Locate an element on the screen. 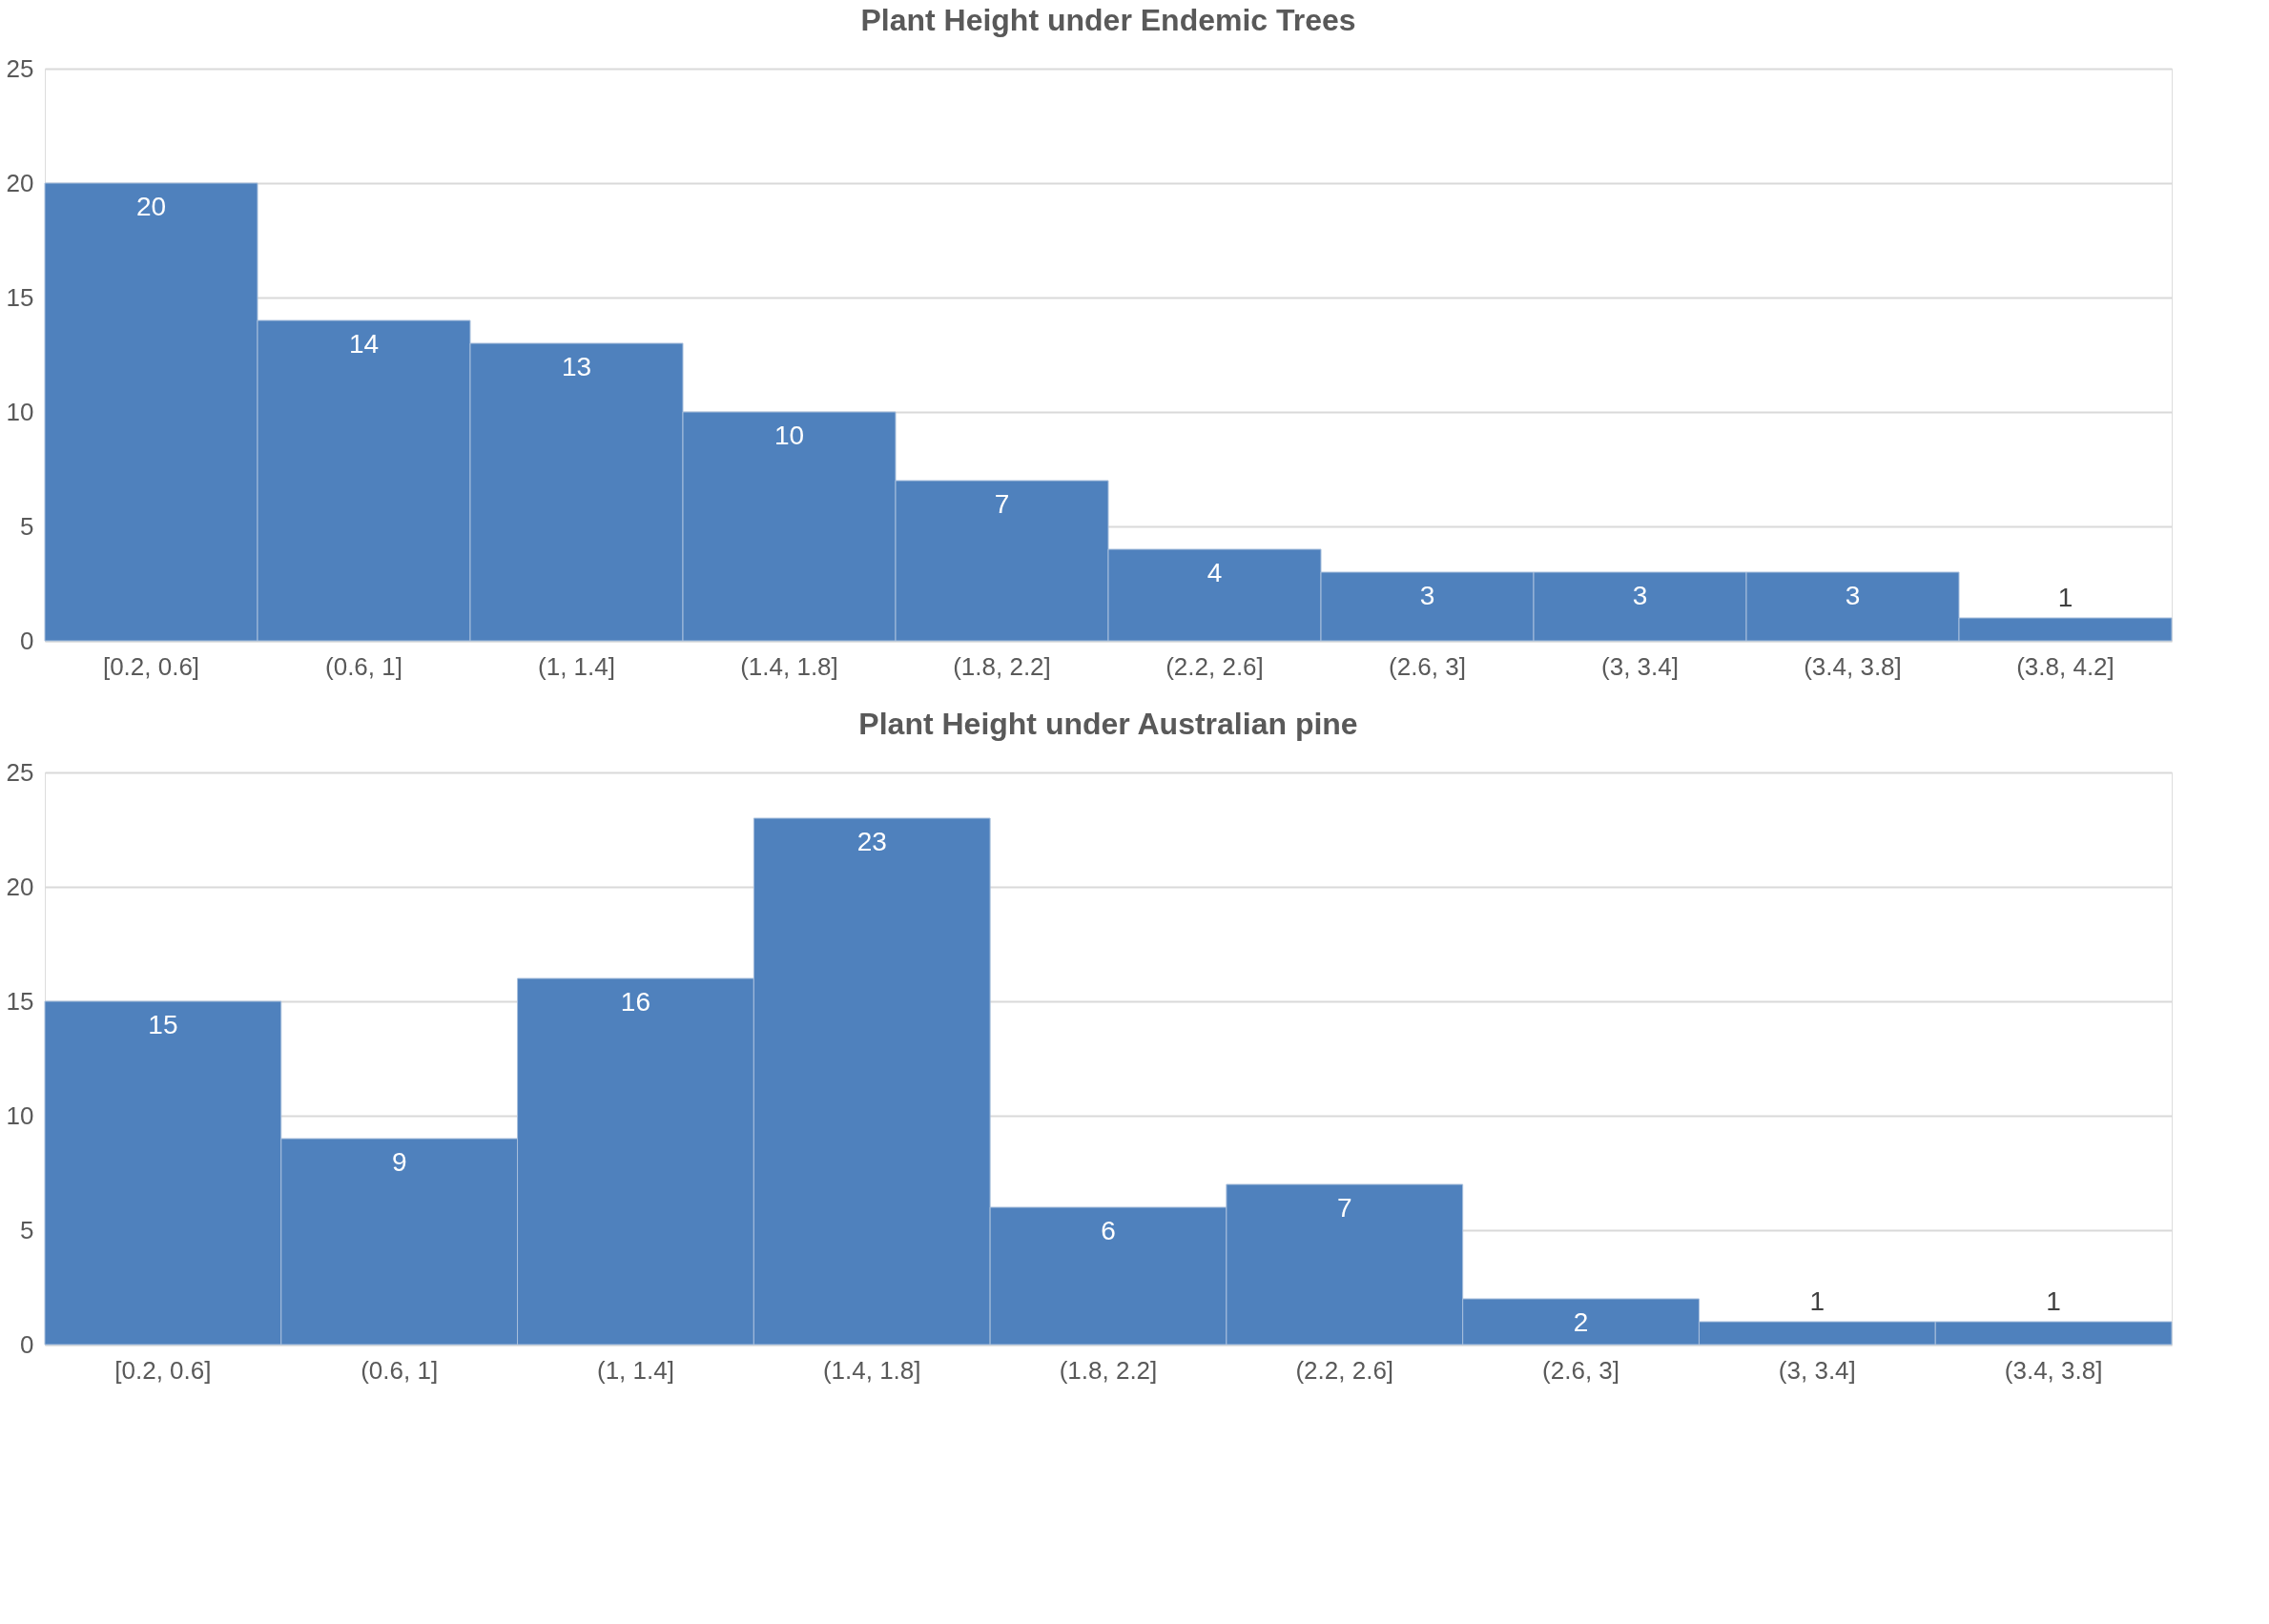 The image size is (2269, 1624). x-tick-label: (3.8, 4.2] is located at coordinates (2065, 666).